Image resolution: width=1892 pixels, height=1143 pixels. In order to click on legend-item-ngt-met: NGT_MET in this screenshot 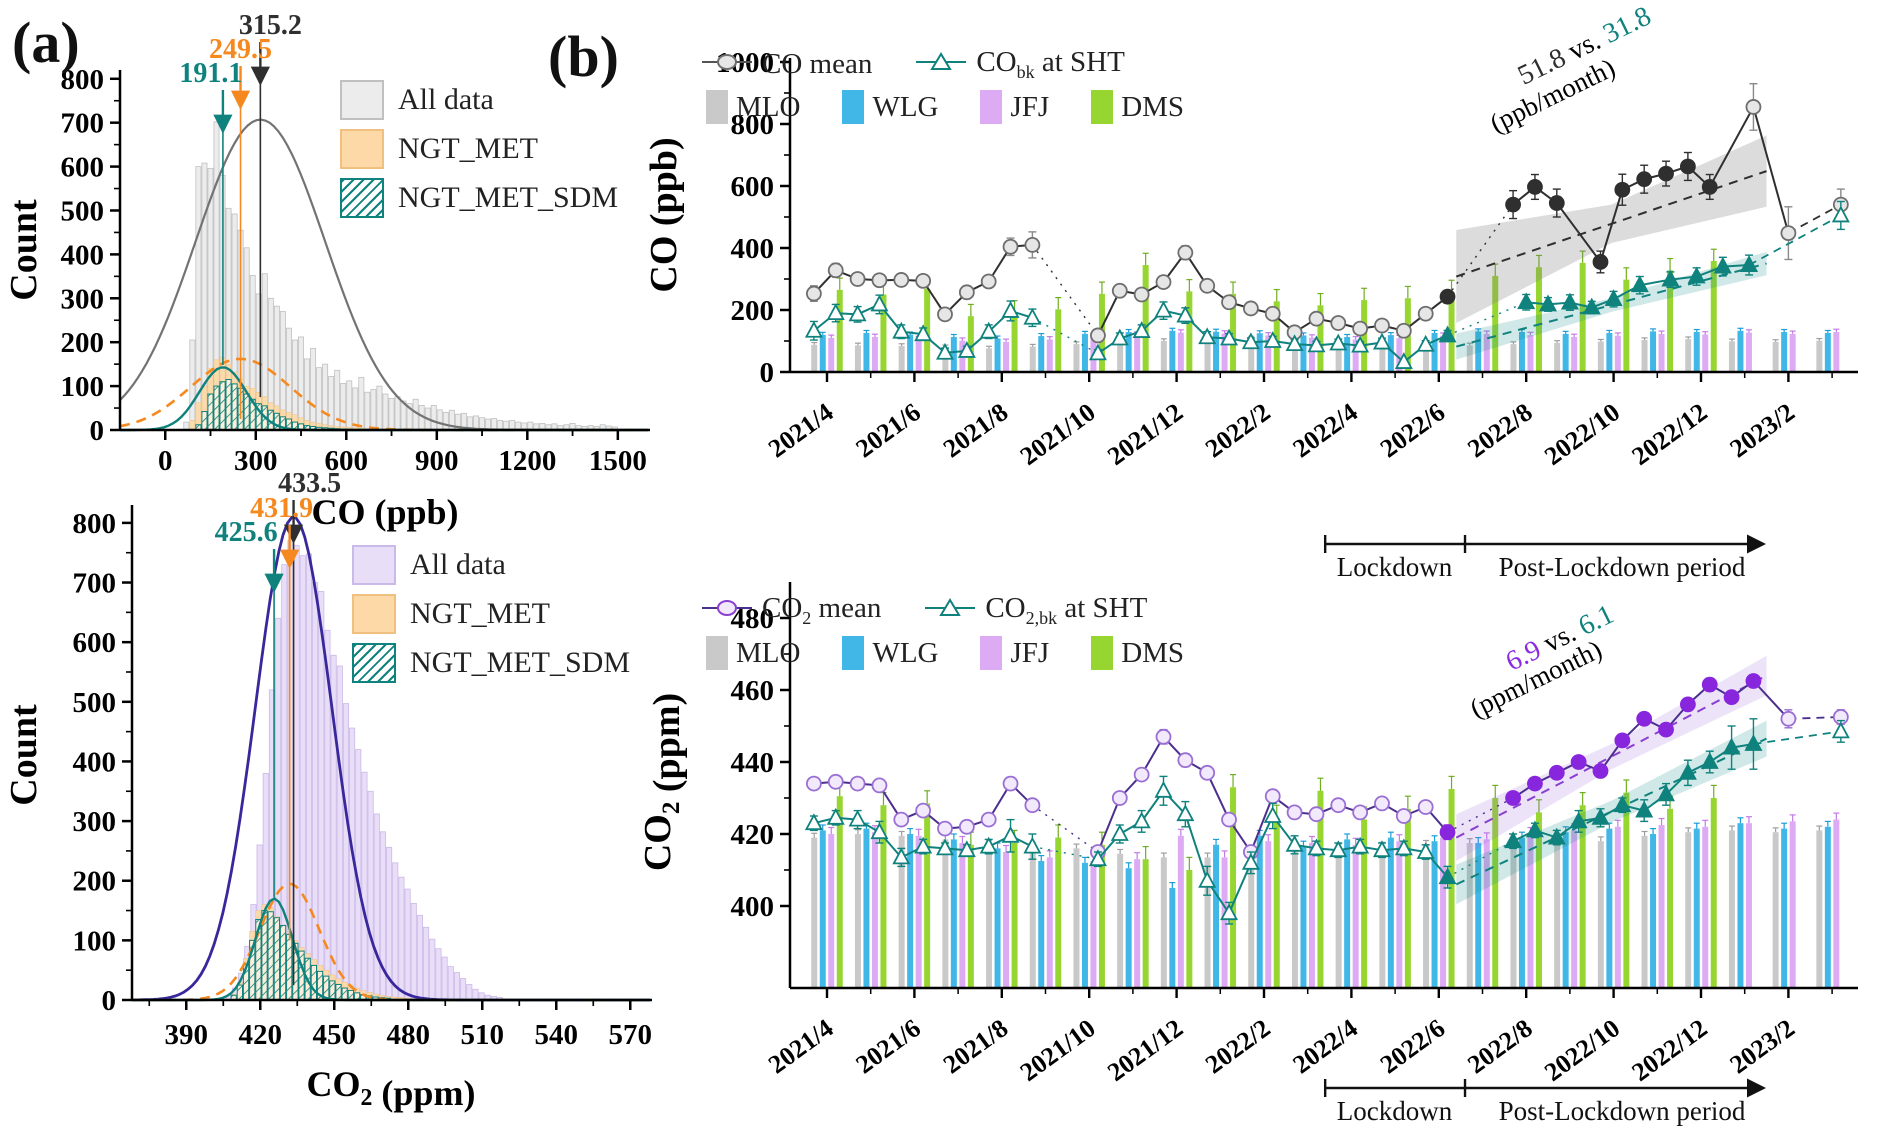, I will do `click(491, 614)`.